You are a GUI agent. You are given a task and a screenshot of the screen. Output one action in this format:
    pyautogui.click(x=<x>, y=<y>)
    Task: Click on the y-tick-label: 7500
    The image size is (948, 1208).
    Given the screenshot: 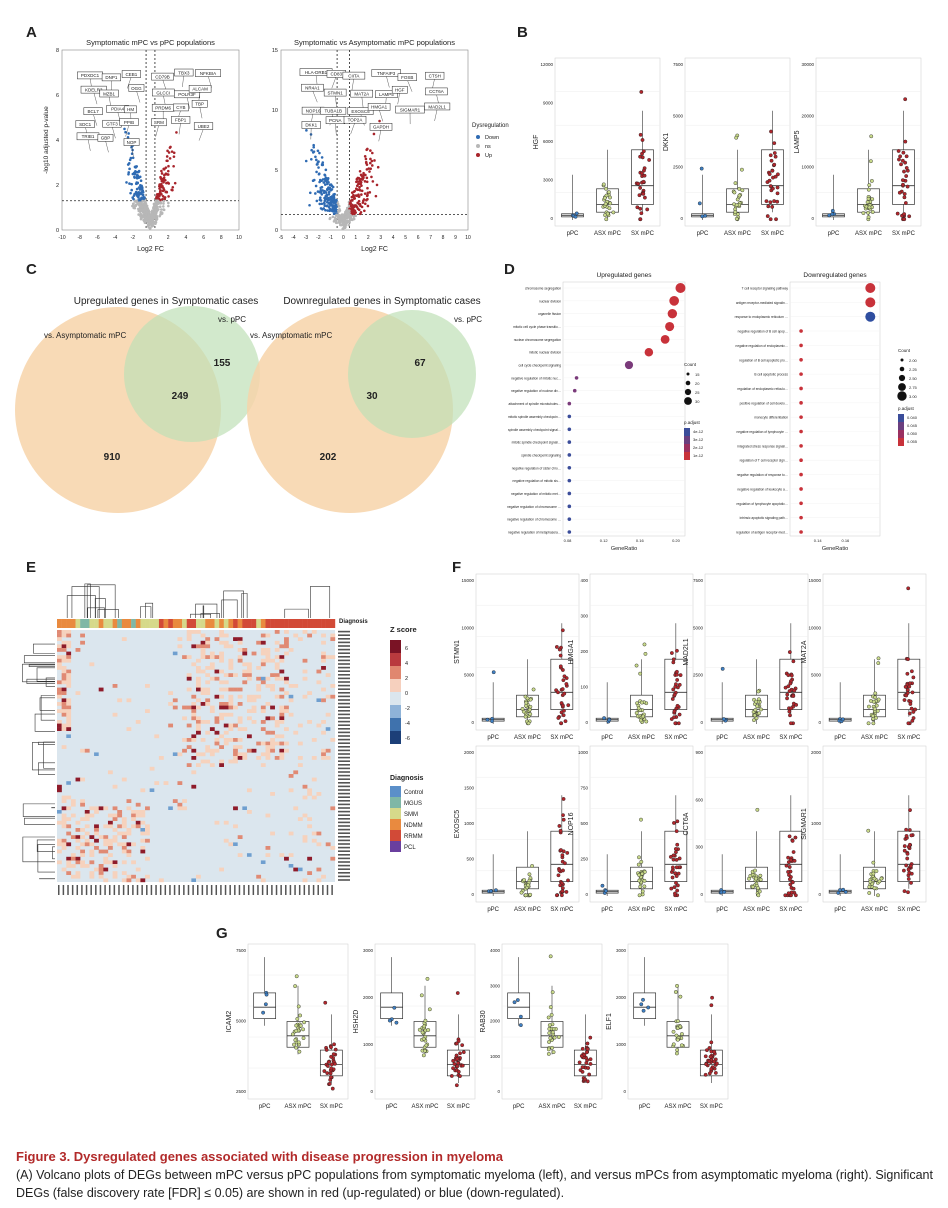 What is the action you would take?
    pyautogui.click(x=698, y=580)
    